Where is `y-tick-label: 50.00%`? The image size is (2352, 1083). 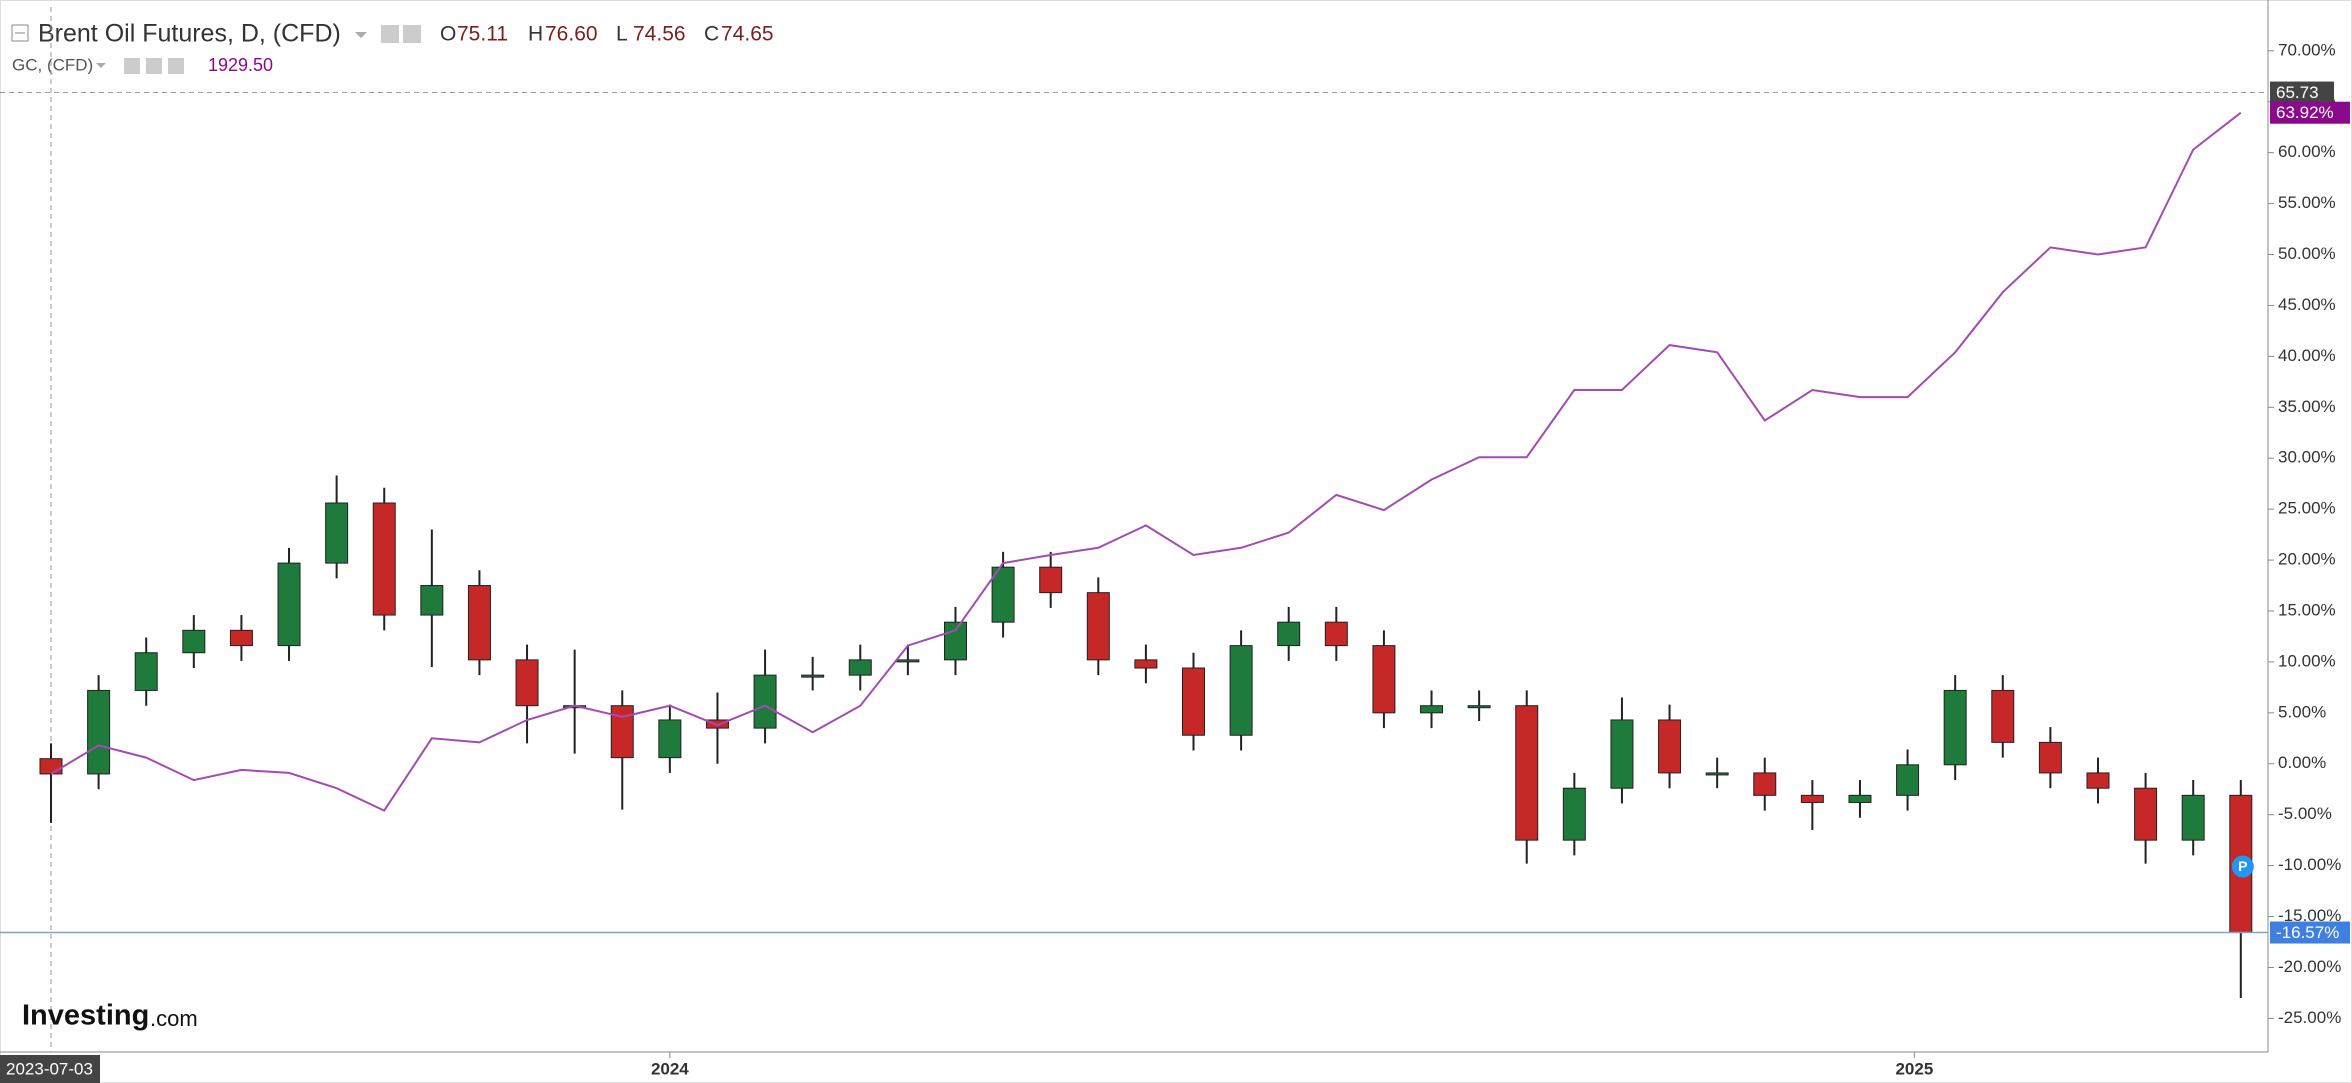
y-tick-label: 50.00% is located at coordinates (2307, 253).